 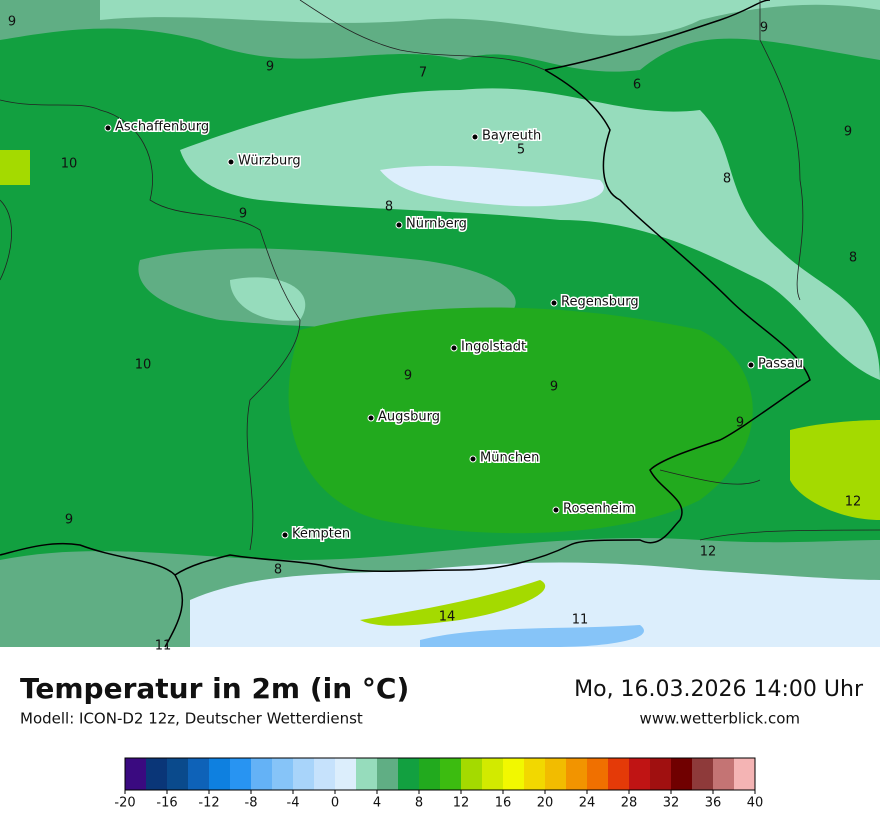 What do you see at coordinates (719, 689) in the screenshot?
I see `datetime: Mo, 16.03.2026 14:00 Uhr` at bounding box center [719, 689].